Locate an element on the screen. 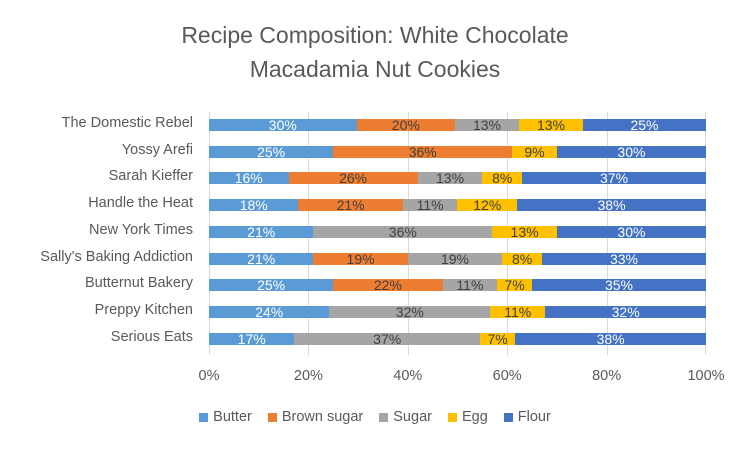  bar-segment: 35% is located at coordinates (619, 285).